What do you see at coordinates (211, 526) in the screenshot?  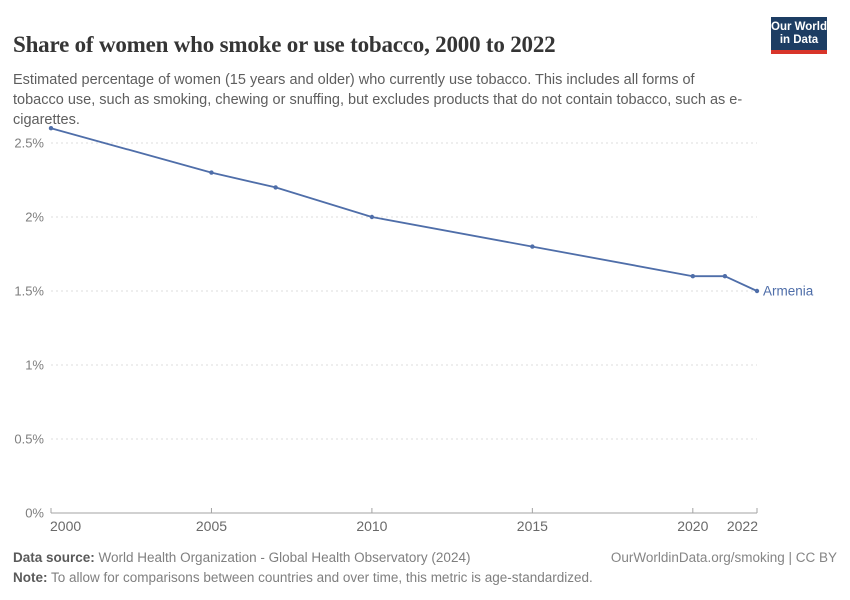 I see `x-axis-tick-label: 2005` at bounding box center [211, 526].